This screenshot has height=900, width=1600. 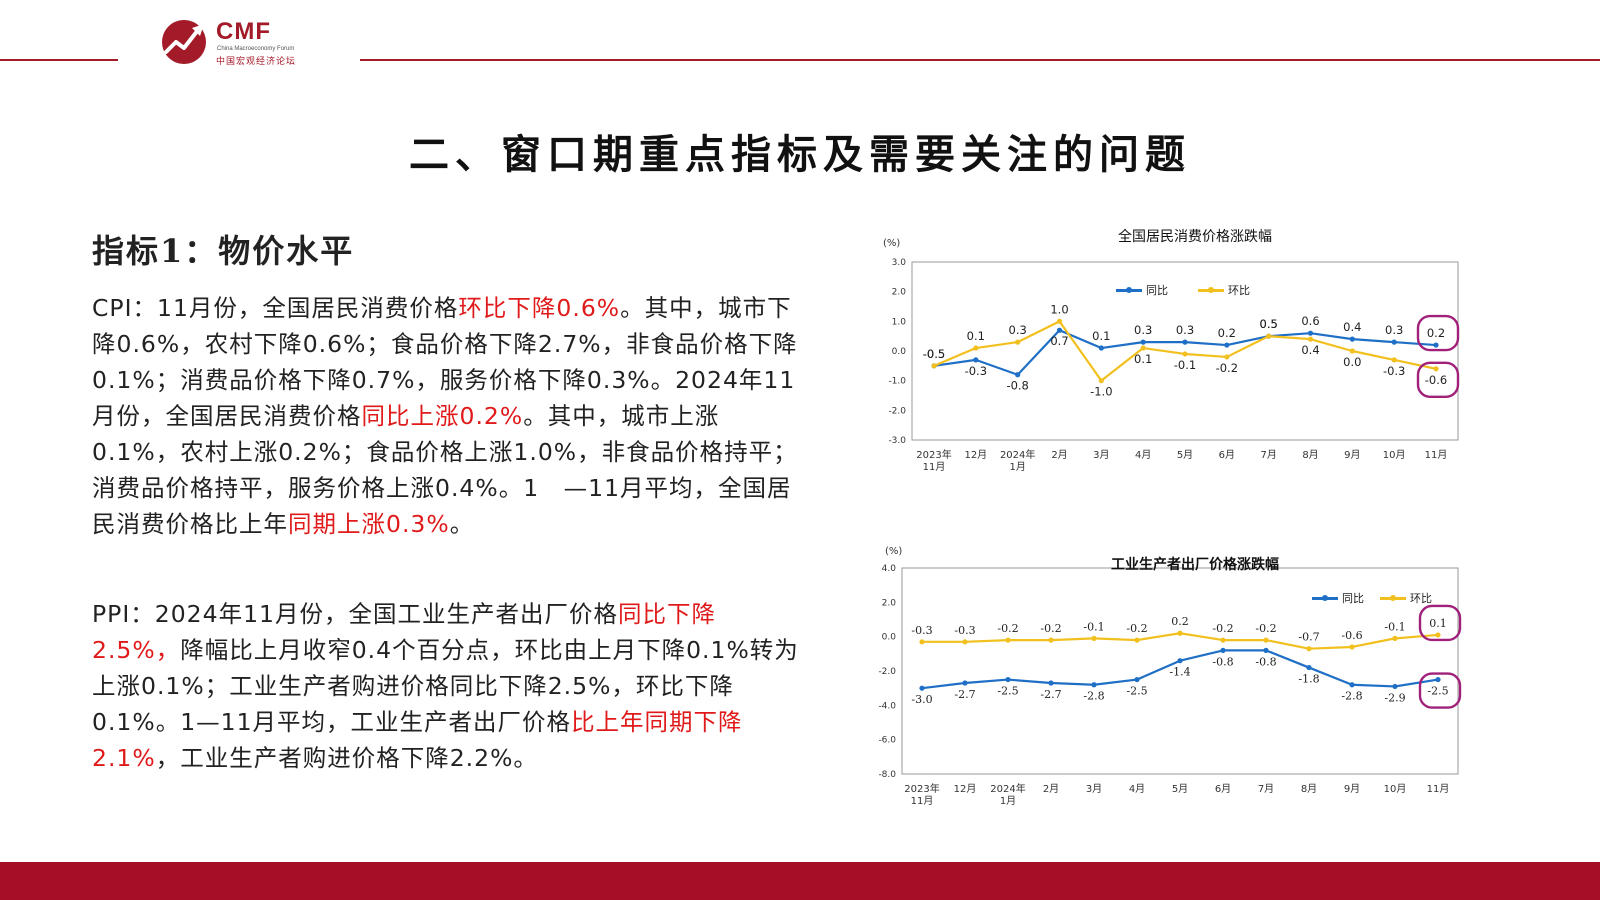 I want to click on cmf-logo: CMF China Macroeconomy Forum 中国宏观经济论坛, so click(x=240, y=42).